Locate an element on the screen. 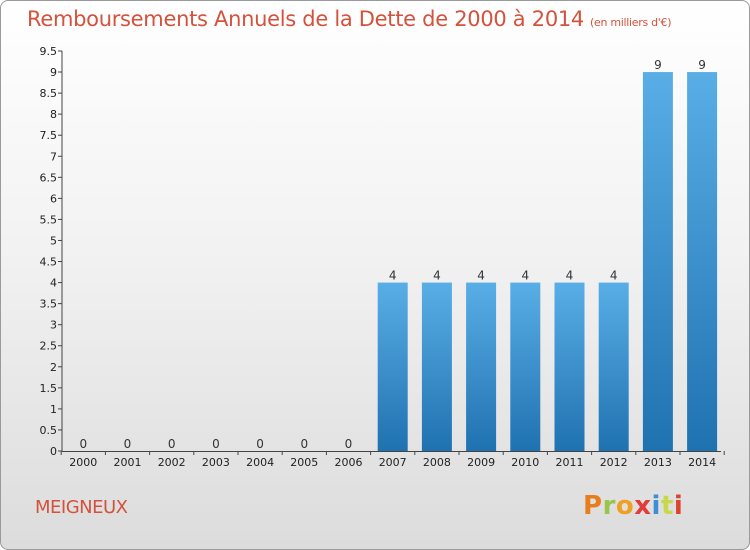 Image resolution: width=750 pixels, height=550 pixels. y-tick-label: 0 is located at coordinates (53, 451).